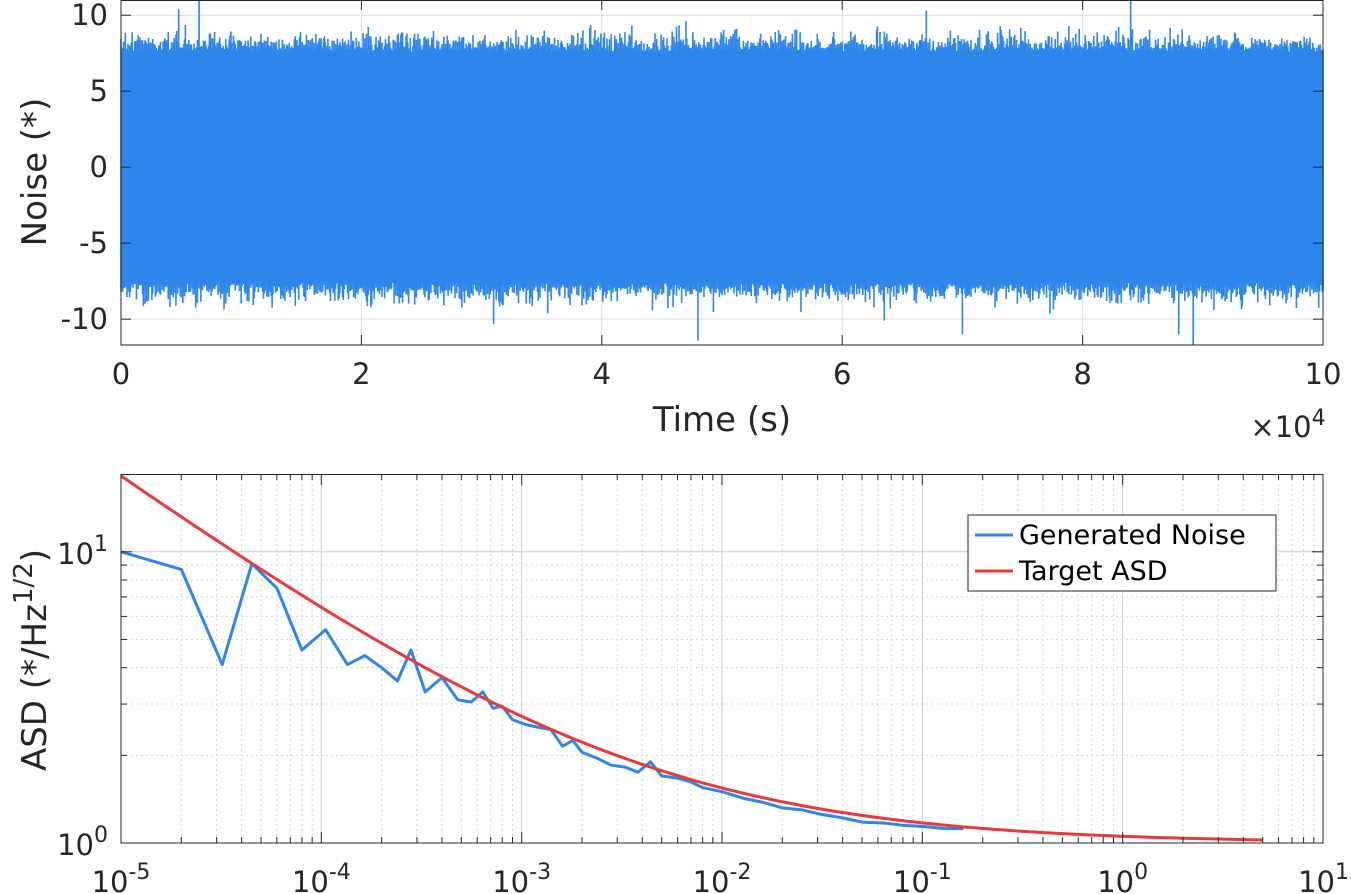  What do you see at coordinates (121, 877) in the screenshot?
I see `bottom-x-tick-label: 10-5` at bounding box center [121, 877].